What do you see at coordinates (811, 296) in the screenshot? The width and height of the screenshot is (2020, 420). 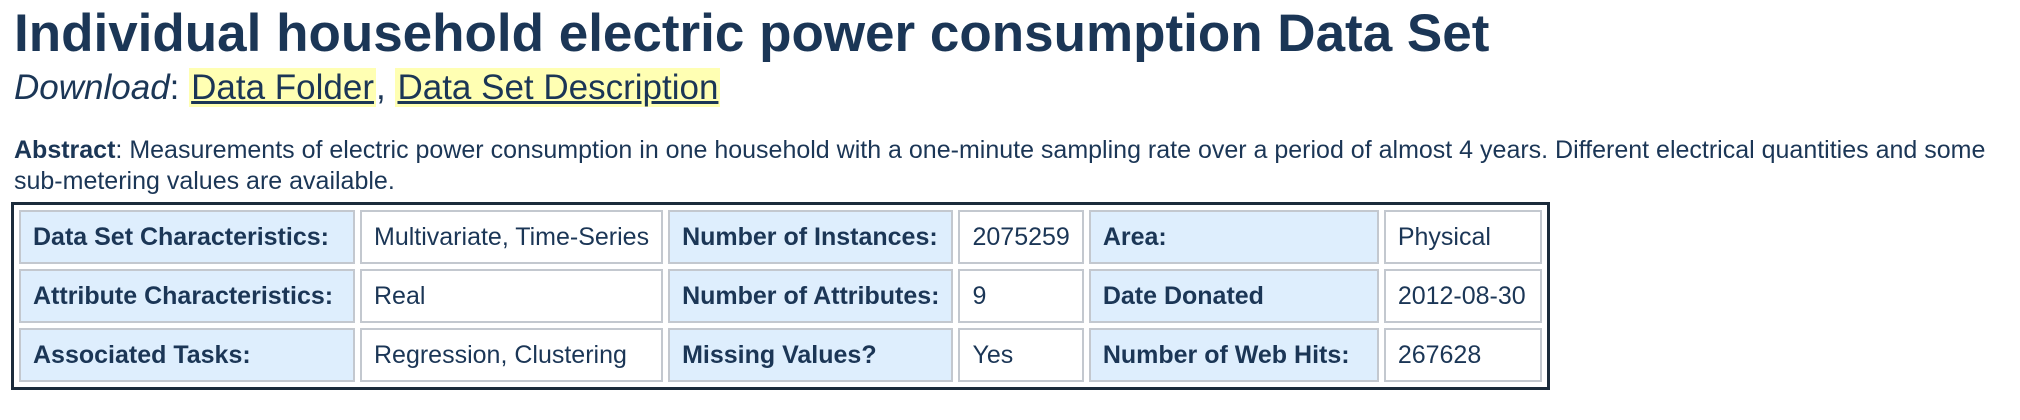 I see `table-label-cell: Number of Attributes:` at bounding box center [811, 296].